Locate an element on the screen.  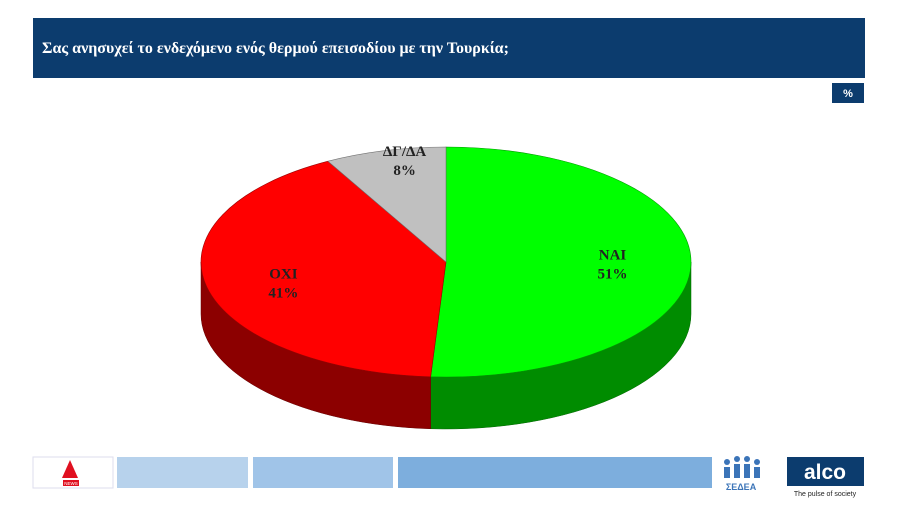
unit-badge is located at coordinates (848, 93).